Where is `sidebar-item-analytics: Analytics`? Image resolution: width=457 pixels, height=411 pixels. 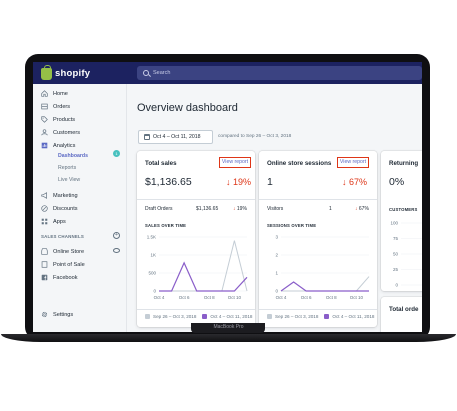
sidebar-item-analytics: Analytics is located at coordinates (58, 145).